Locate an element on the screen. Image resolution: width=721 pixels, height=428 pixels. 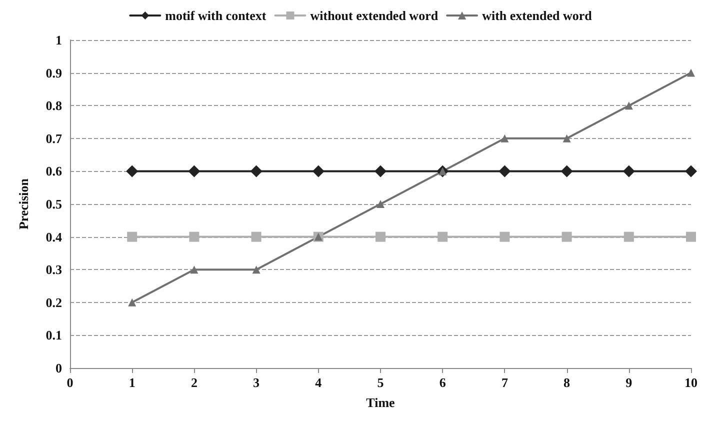
legend-label: motif with context is located at coordinates (216, 15).